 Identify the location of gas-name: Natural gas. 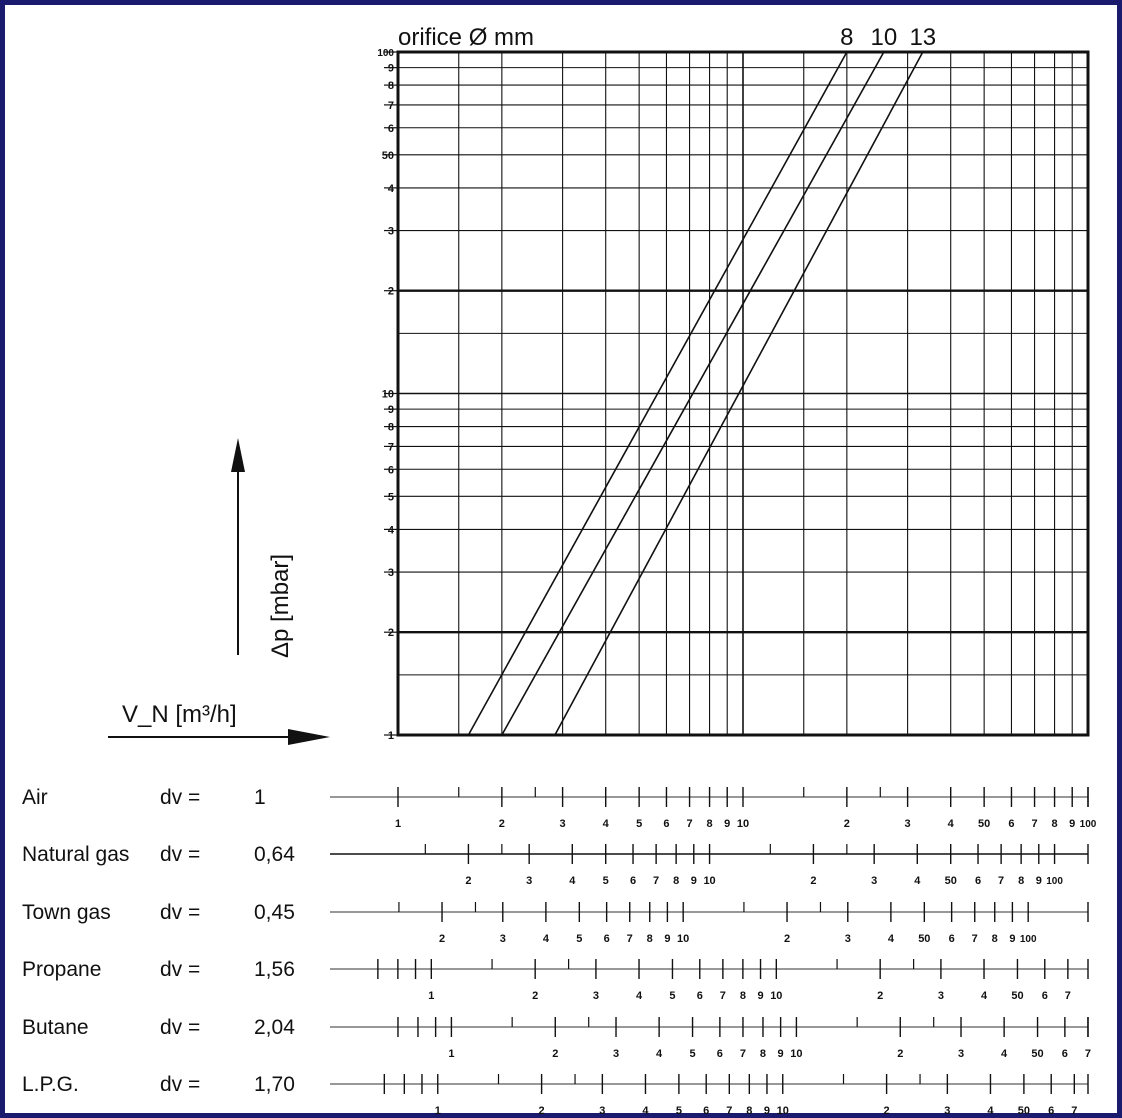
(75, 854).